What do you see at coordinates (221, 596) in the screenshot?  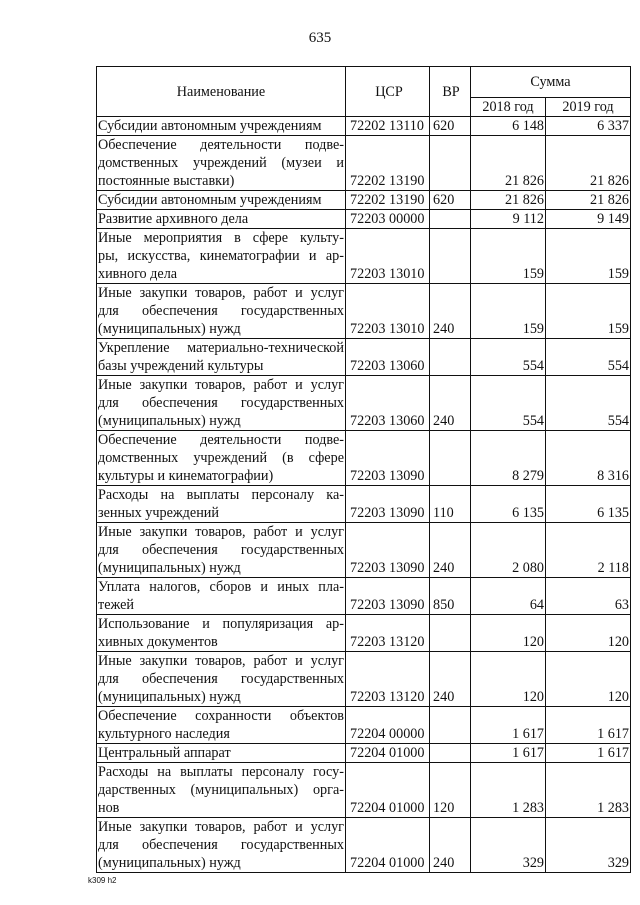 I see `row-name: Уплата налогов, сборов и иных пла-тежей` at bounding box center [221, 596].